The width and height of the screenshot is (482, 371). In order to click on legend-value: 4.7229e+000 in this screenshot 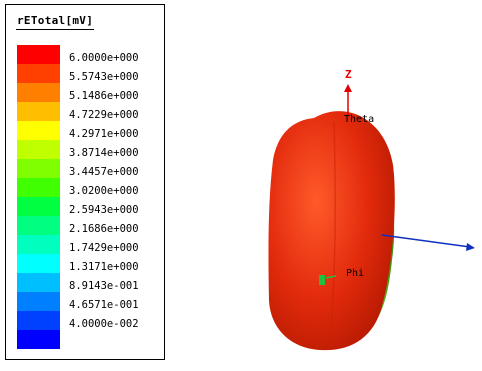, I will do `click(104, 115)`.